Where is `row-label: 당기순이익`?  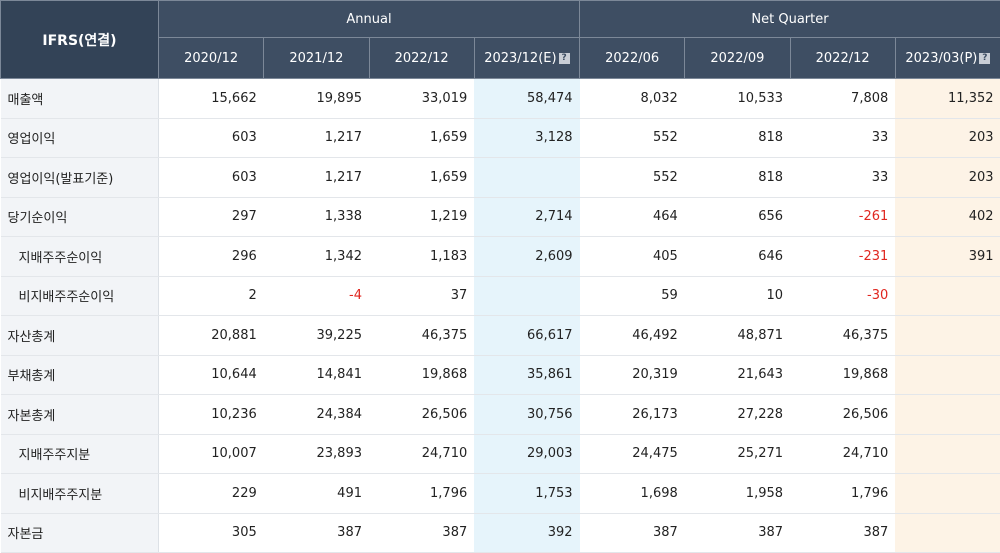 row-label: 당기순이익 is located at coordinates (80, 217).